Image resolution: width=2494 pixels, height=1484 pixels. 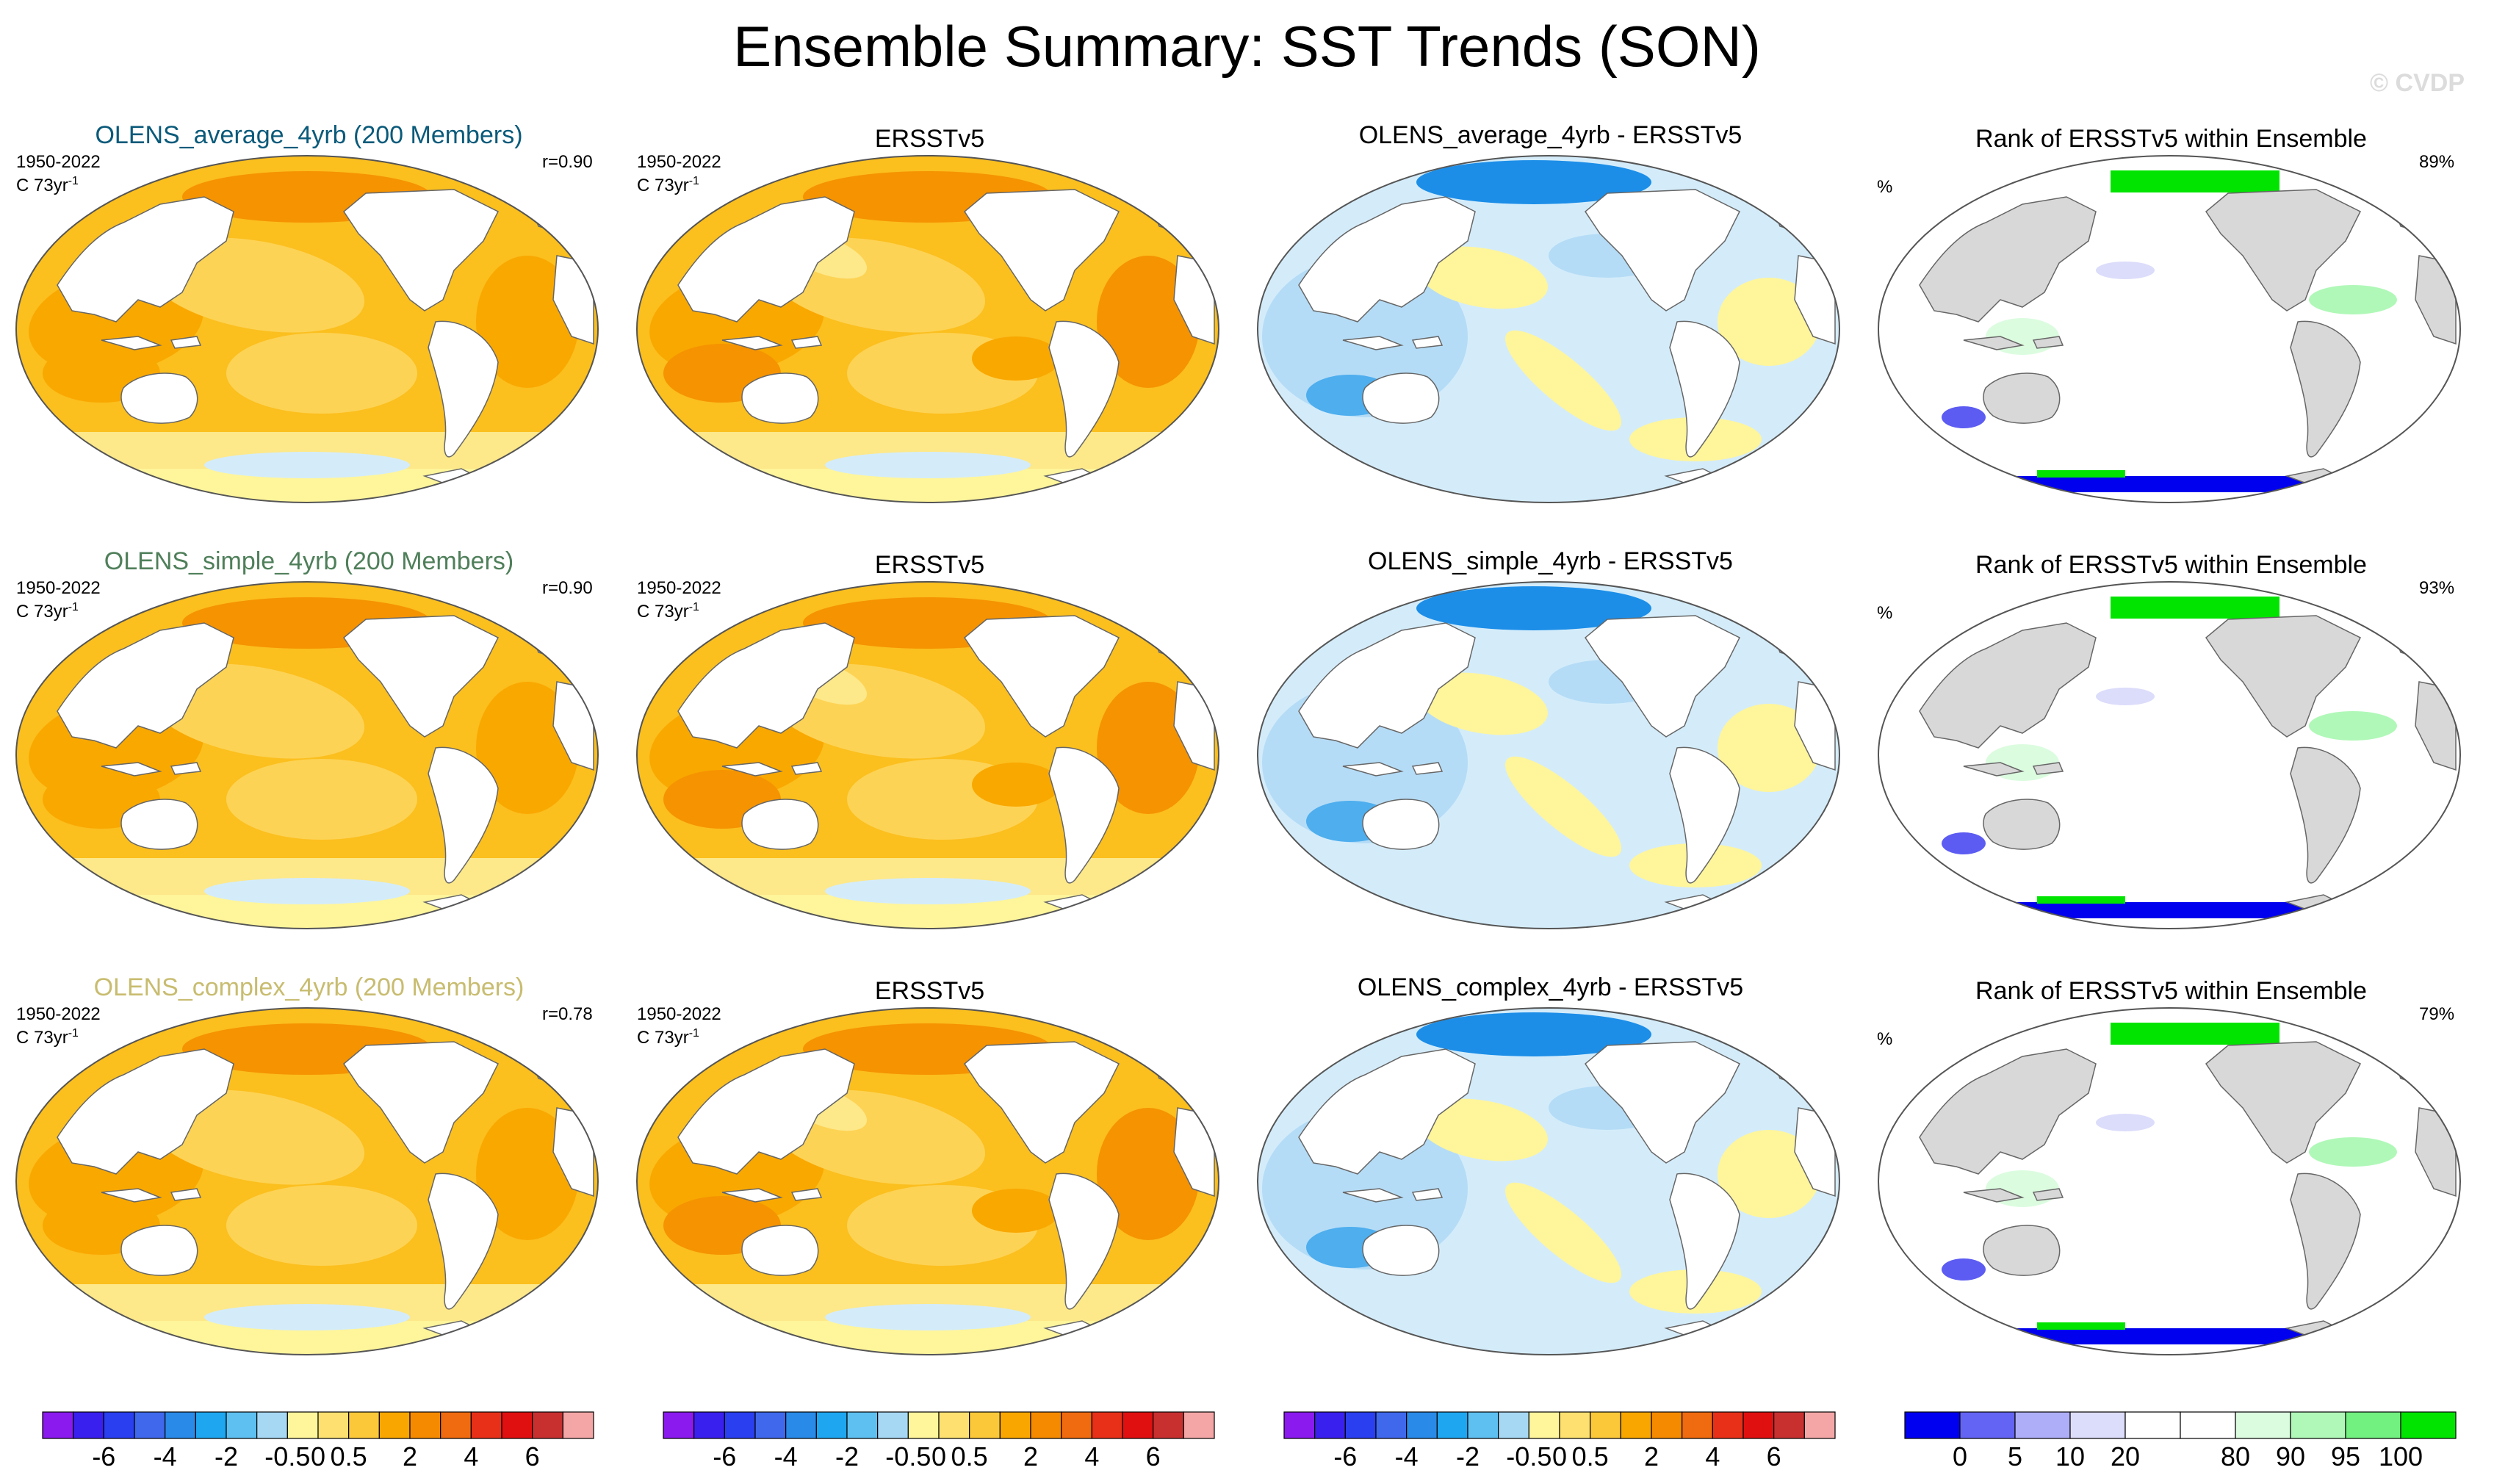 I want to click on units-exponent: -1, so click(x=73, y=181).